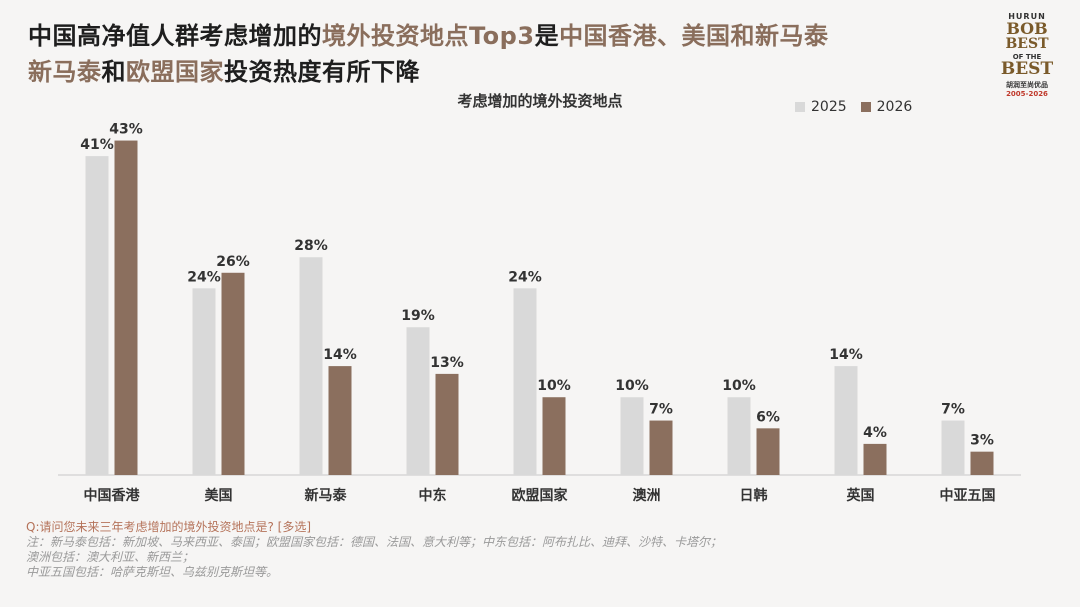 This screenshot has height=607, width=1080. I want to click on data-label-2026-4: 10%, so click(554, 386).